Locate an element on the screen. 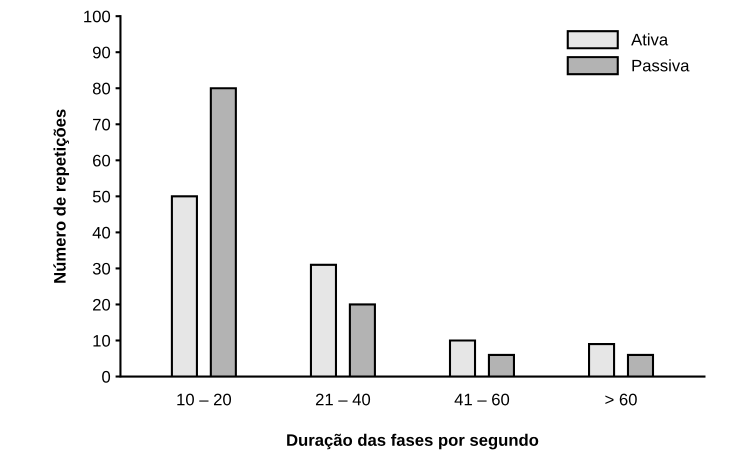 This screenshot has height=462, width=730. y-tick-label: 40 is located at coordinates (101, 232).